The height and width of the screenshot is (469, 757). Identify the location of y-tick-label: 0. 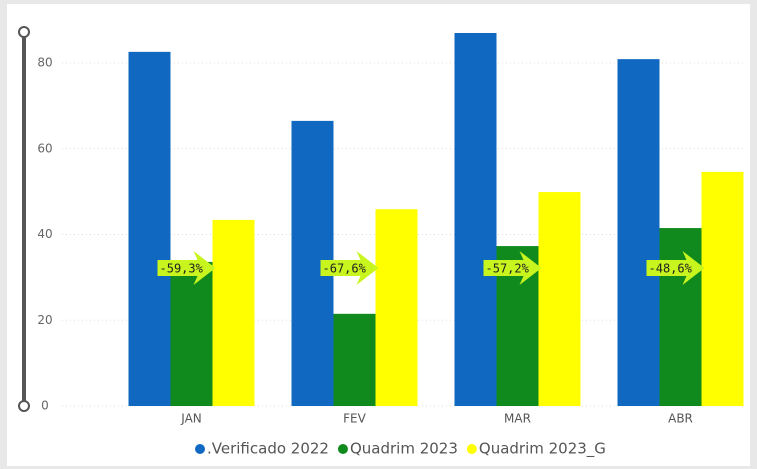
(45, 406).